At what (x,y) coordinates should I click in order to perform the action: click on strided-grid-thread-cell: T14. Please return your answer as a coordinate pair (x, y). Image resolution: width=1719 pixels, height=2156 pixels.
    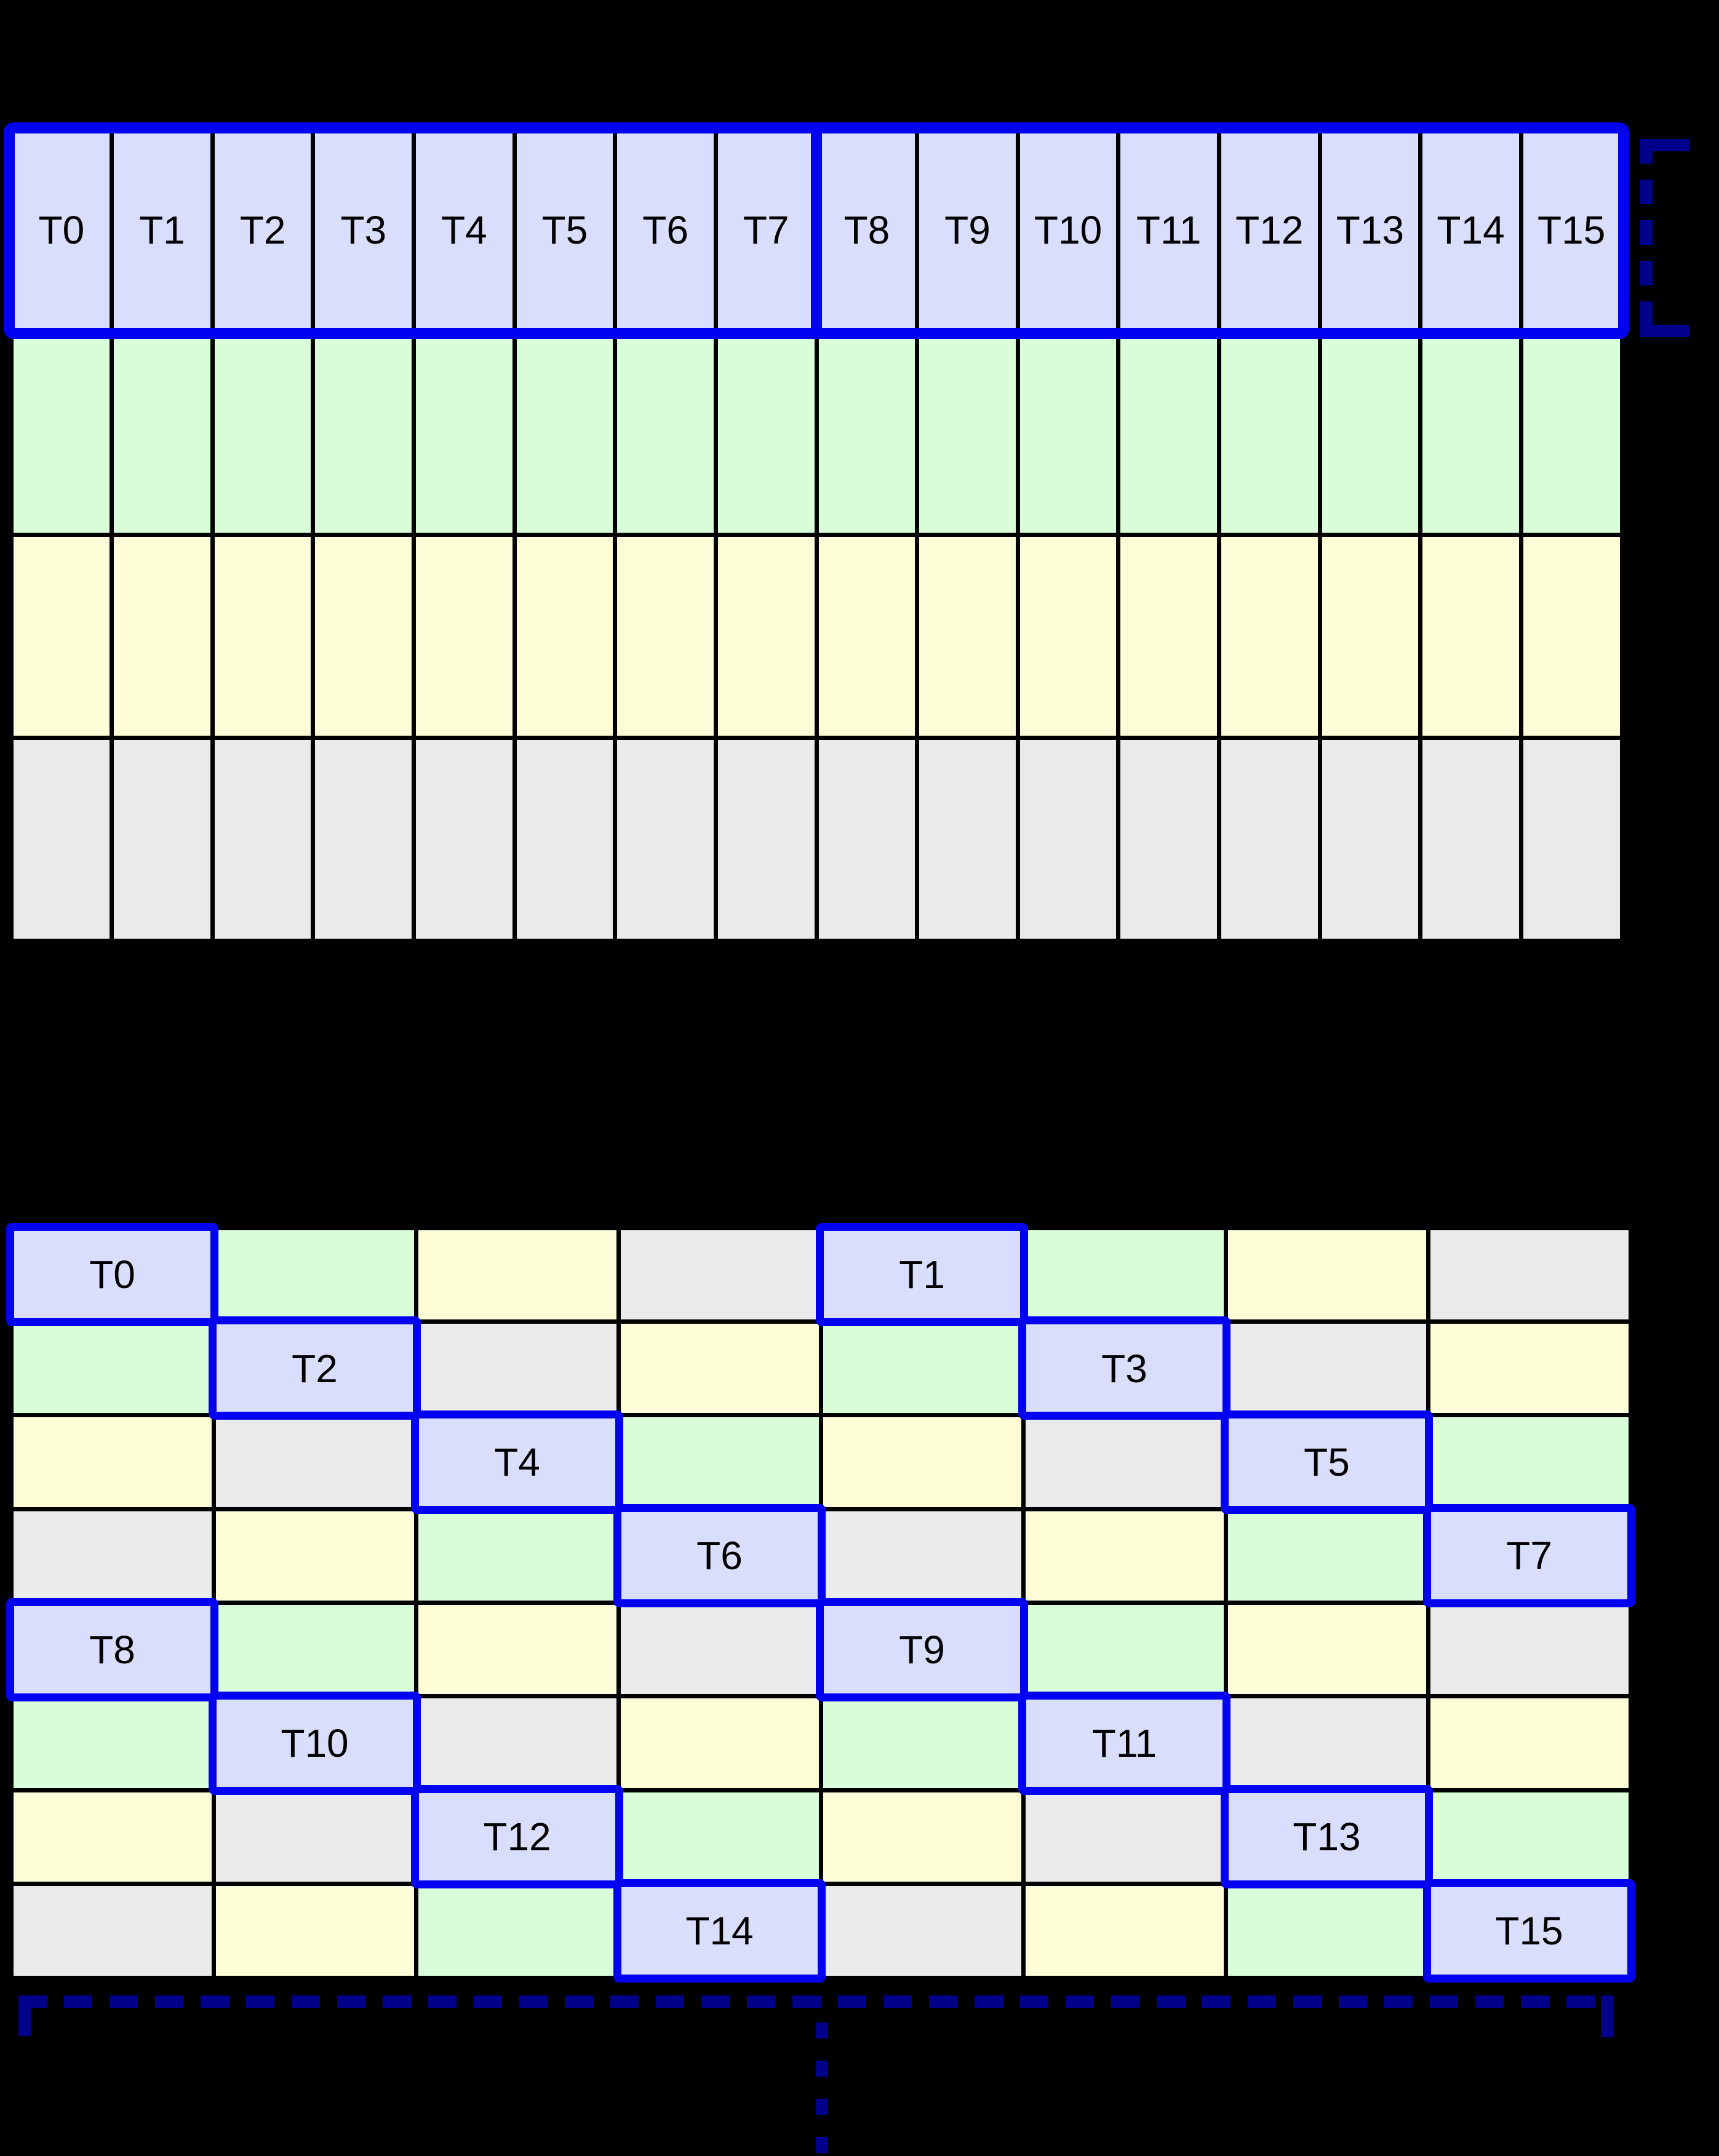
    Looking at the image, I should click on (719, 1931).